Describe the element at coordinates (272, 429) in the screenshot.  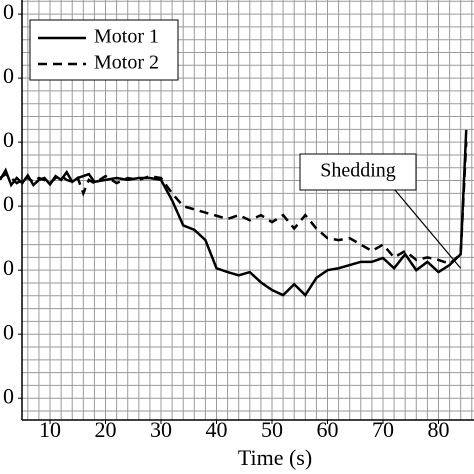
I see `x-tick-label: 50` at that location.